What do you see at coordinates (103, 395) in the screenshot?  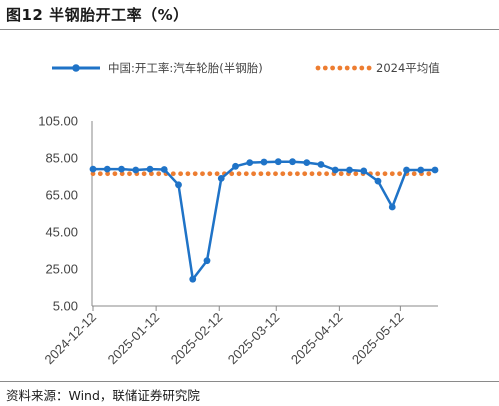 I see `source-note: 资料来源：Wind，联储证券研究院` at bounding box center [103, 395].